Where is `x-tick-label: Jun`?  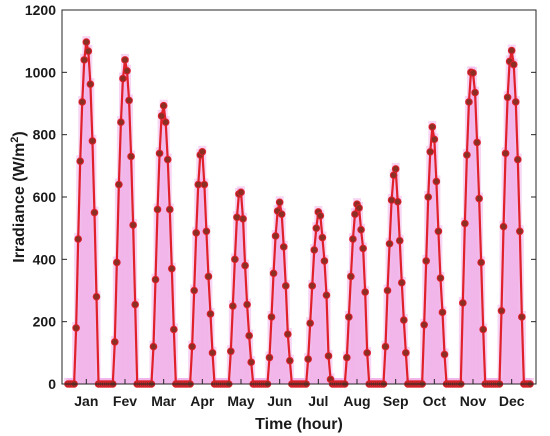 x-tick-label: Jun is located at coordinates (279, 401).